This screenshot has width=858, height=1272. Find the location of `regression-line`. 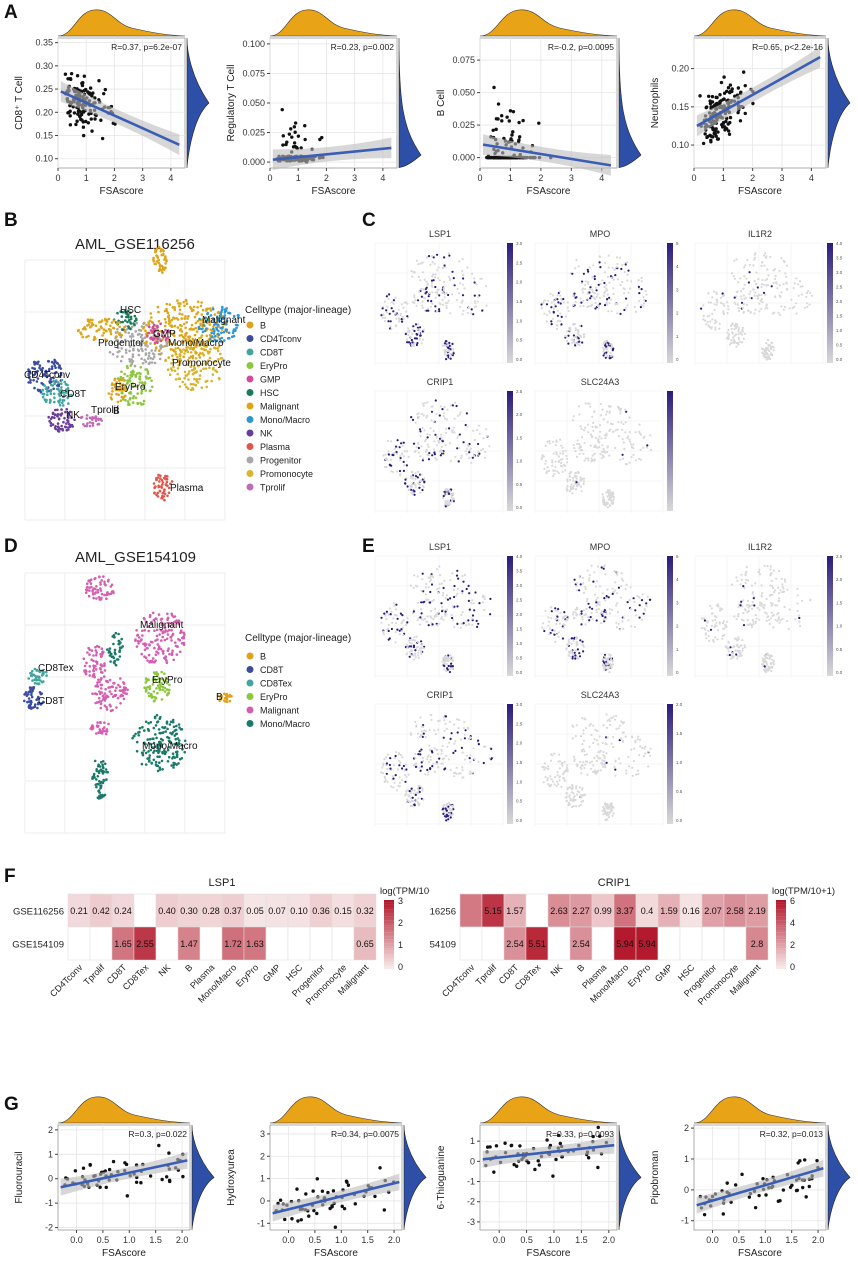

regression-line is located at coordinates (120, 118).